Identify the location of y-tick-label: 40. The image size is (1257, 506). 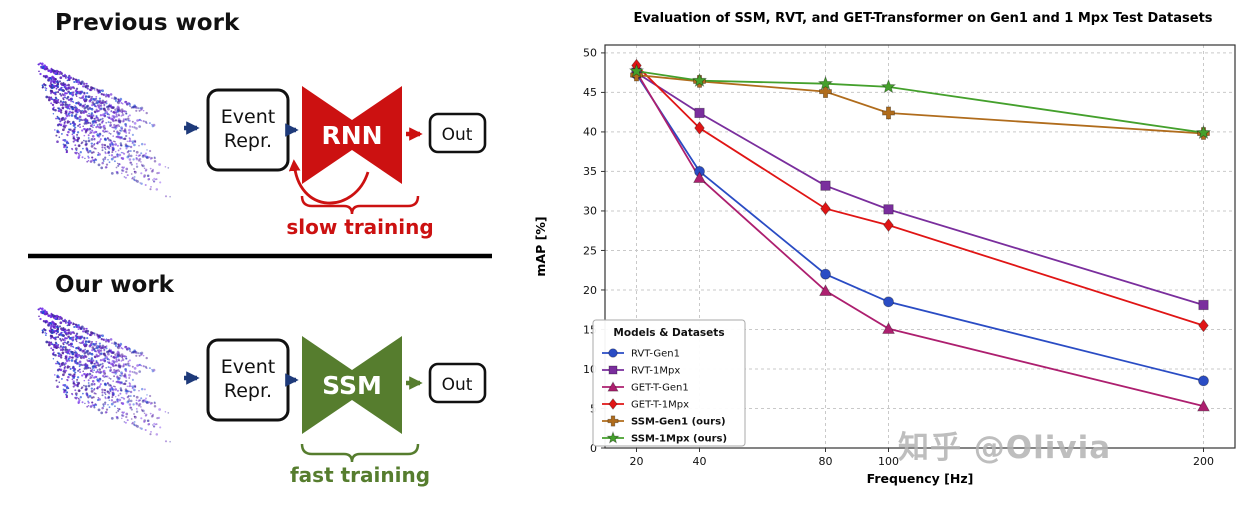
(590, 132).